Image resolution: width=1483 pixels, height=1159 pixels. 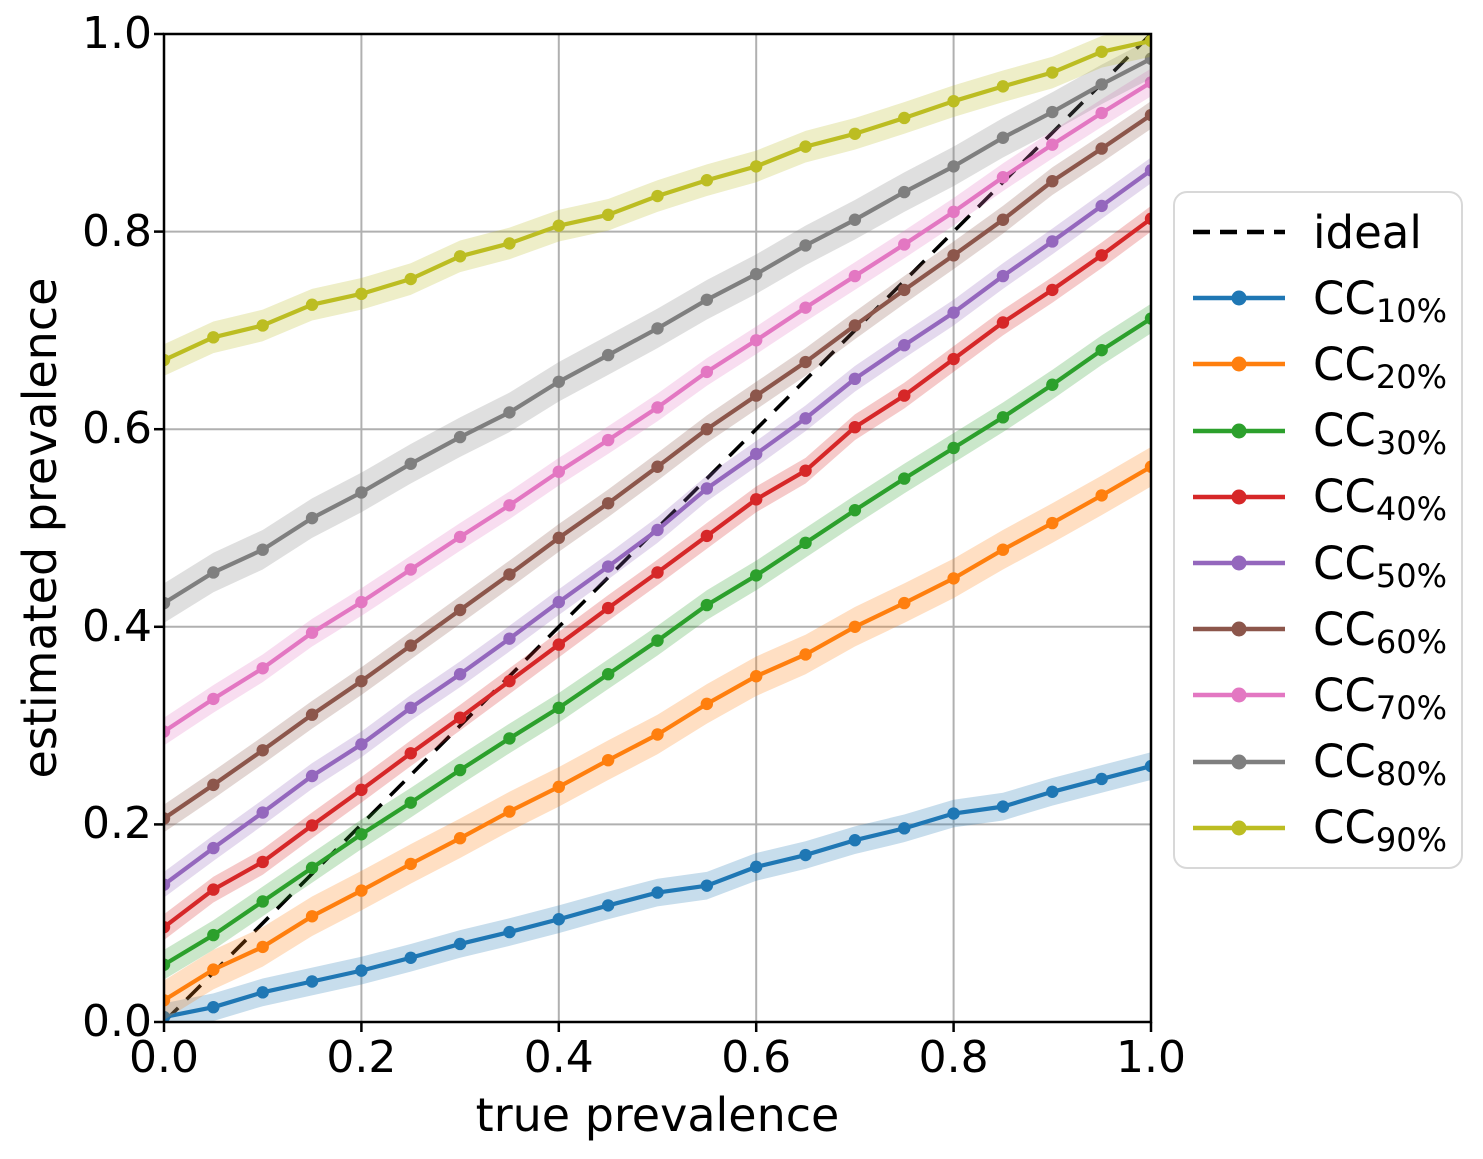 What do you see at coordinates (1380, 697) in the screenshot?
I see `legend-label-cc-70%: CC70%` at bounding box center [1380, 697].